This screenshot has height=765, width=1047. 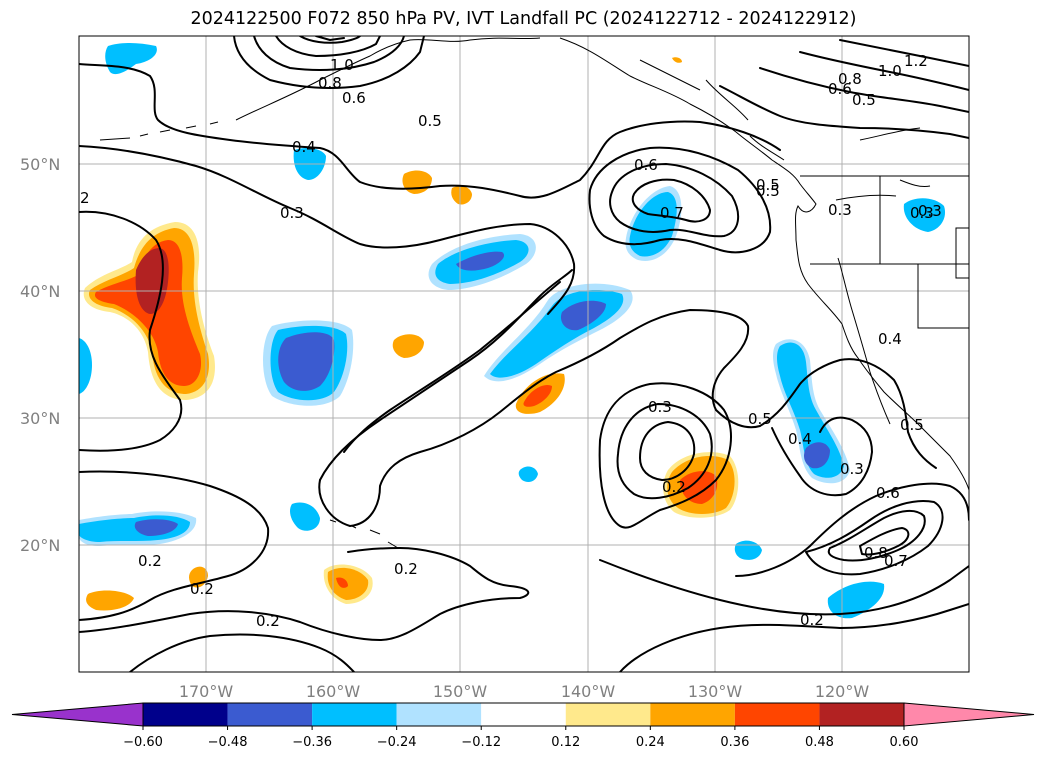 What do you see at coordinates (206, 691) in the screenshot?
I see `lon-label-170w: 170°W` at bounding box center [206, 691].